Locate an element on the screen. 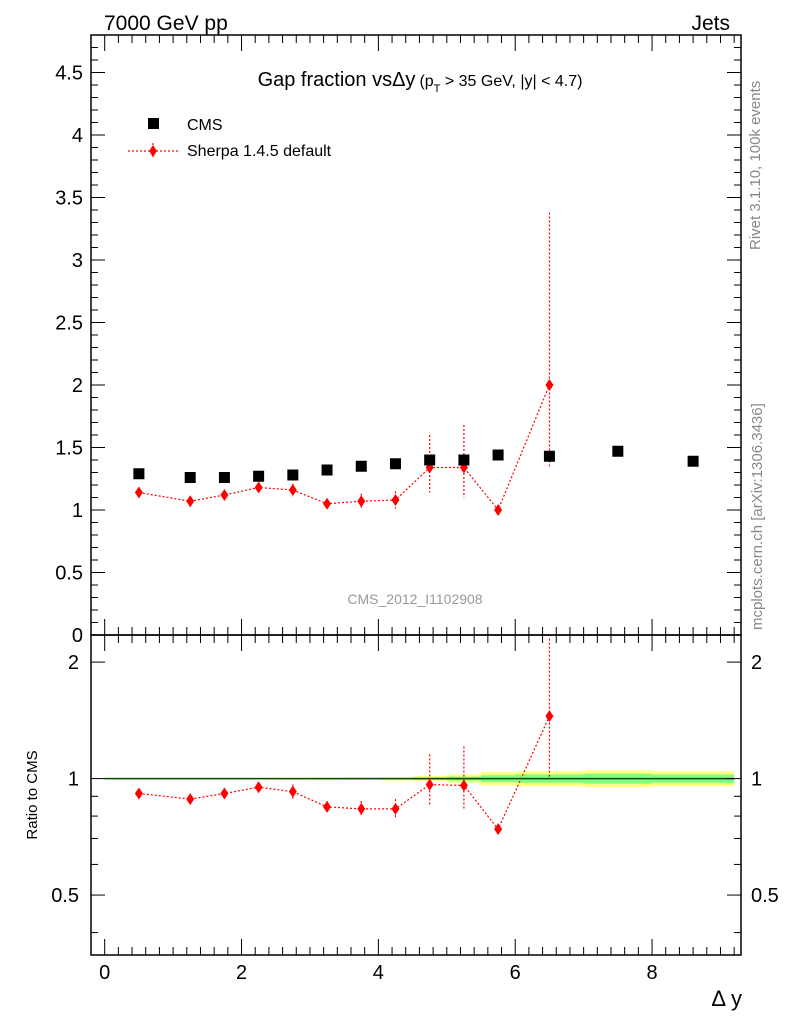  legend-sherpa-marker is located at coordinates (153, 151).